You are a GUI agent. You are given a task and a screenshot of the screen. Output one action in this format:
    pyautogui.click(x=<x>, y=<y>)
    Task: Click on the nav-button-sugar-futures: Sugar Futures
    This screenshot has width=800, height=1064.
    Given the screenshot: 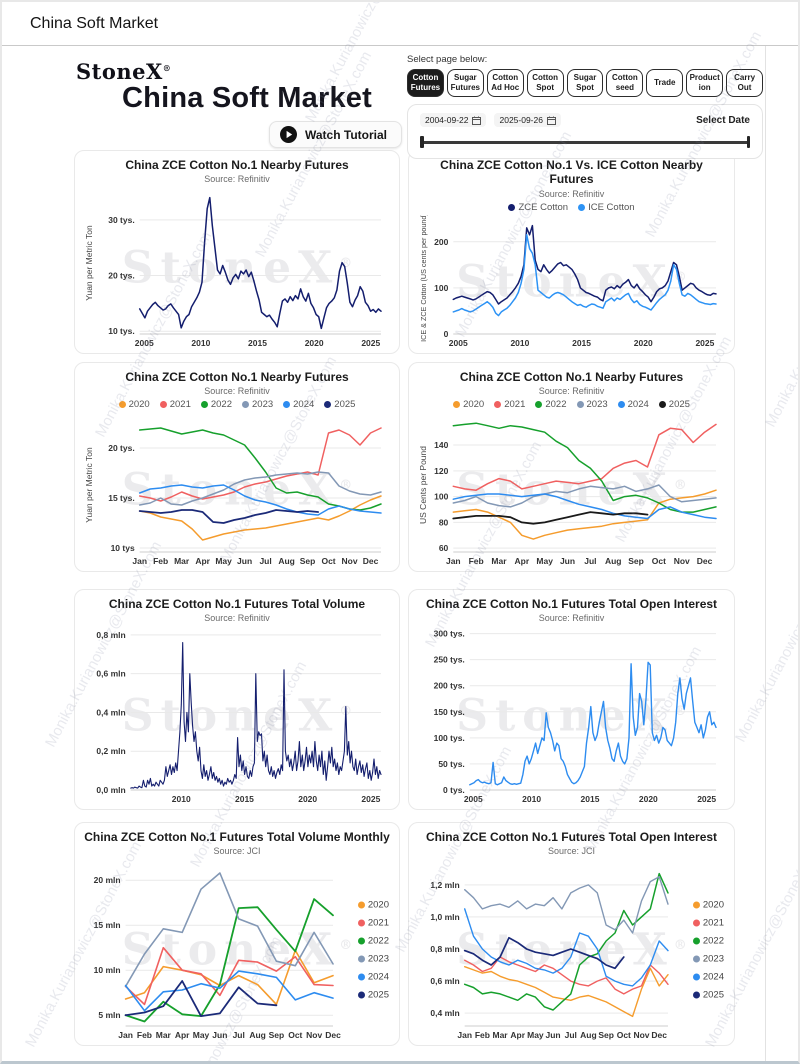 What is the action you would take?
    pyautogui.click(x=465, y=83)
    